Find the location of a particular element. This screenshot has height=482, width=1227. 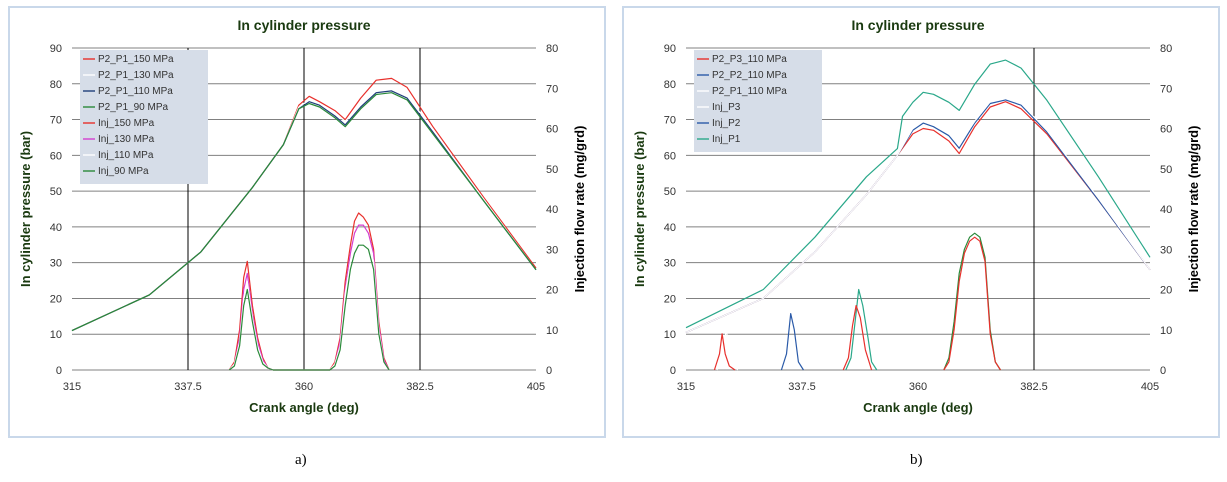

chart0-legend-label: Inj_110 MPa is located at coordinates (126, 155).